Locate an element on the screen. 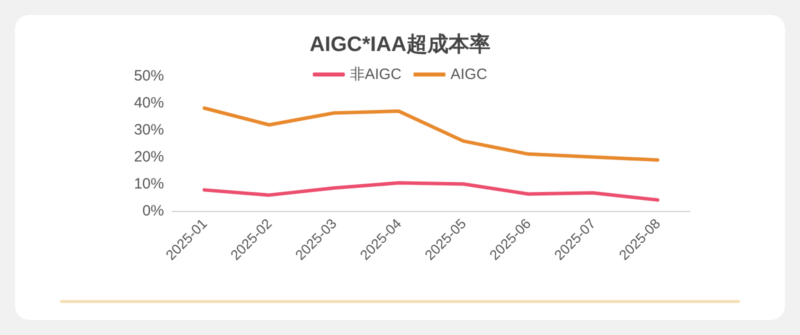  y-tick-label: 20% is located at coordinates (149, 157).